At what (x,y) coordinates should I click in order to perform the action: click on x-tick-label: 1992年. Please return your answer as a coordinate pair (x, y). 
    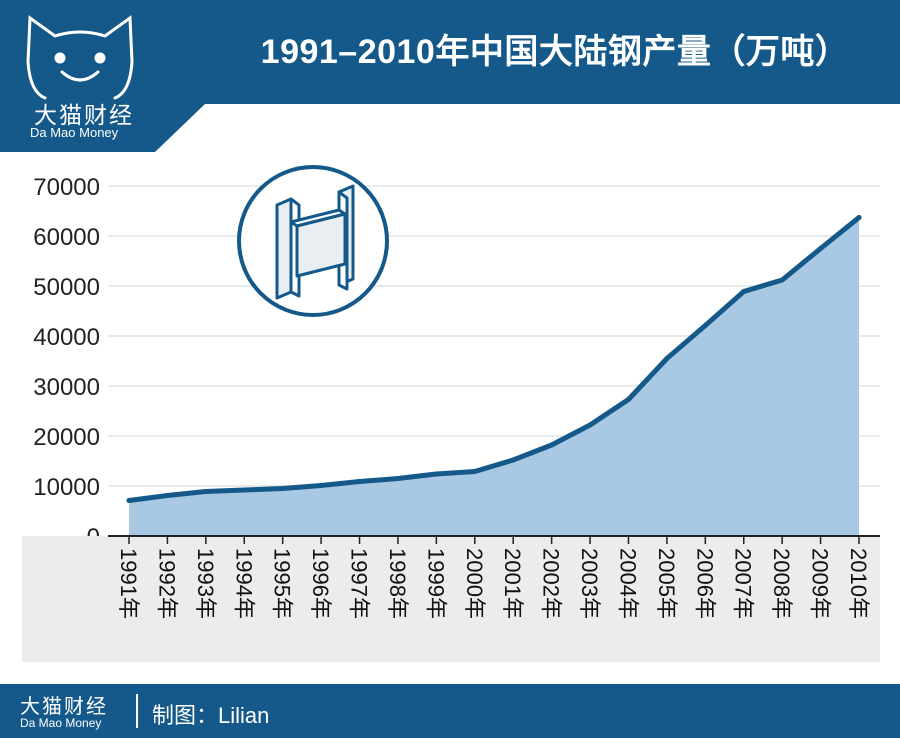
    Looking at the image, I should click on (166, 583).